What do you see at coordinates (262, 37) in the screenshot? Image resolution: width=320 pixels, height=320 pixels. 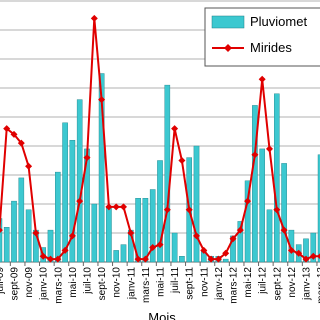 I see `legend: Pluviomet Mirides` at bounding box center [262, 37].